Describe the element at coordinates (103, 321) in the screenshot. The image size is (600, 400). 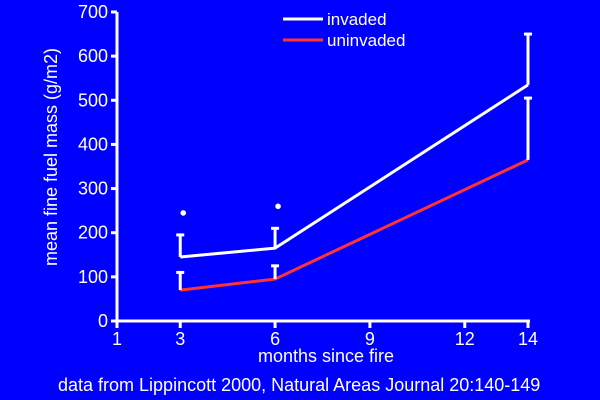
I see `y-tick-label-0: 0` at that location.